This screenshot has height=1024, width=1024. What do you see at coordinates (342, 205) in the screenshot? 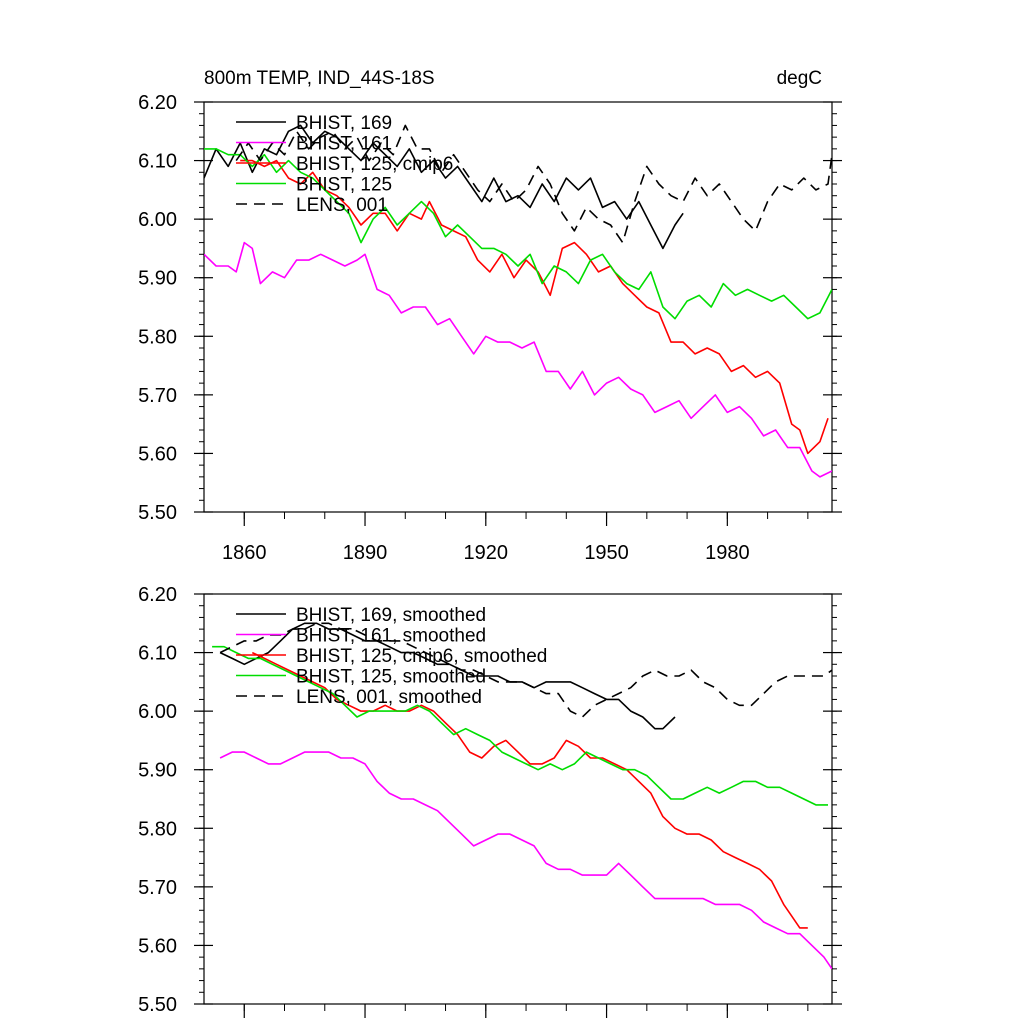
I see `legend-label: LENS, 001` at bounding box center [342, 205].